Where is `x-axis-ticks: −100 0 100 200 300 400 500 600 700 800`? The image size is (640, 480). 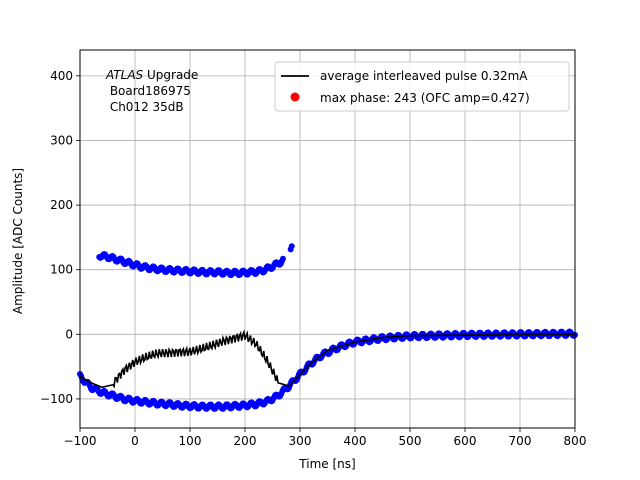
x-axis-ticks: −100 0 100 200 300 400 500 600 700 800 is located at coordinates (325, 438).